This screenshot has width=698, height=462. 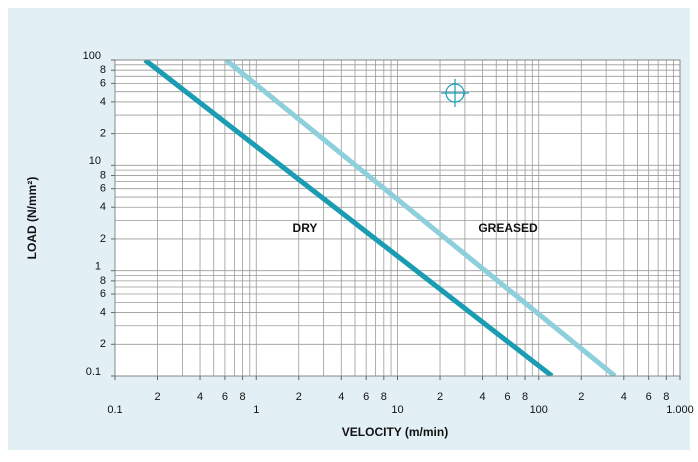 What do you see at coordinates (455, 93) in the screenshot?
I see `crosshair-icon` at bounding box center [455, 93].